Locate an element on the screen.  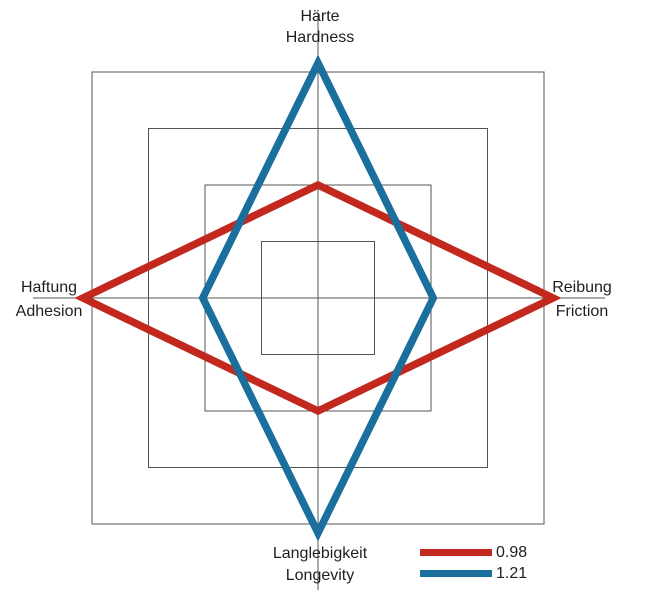
axis-label-en: Friction is located at coordinates (582, 311).